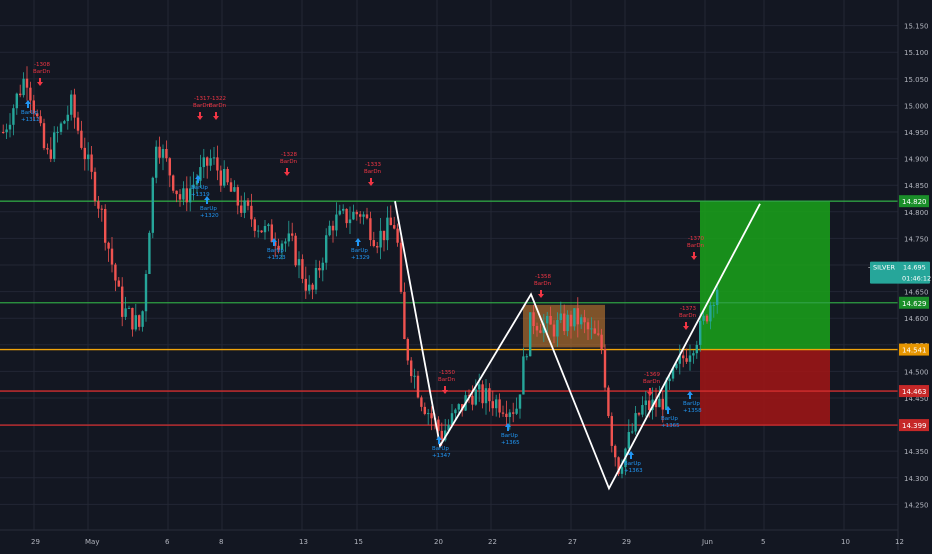 The height and width of the screenshot is (554, 932). I want to click on signal-id: -1328, so click(289, 155).